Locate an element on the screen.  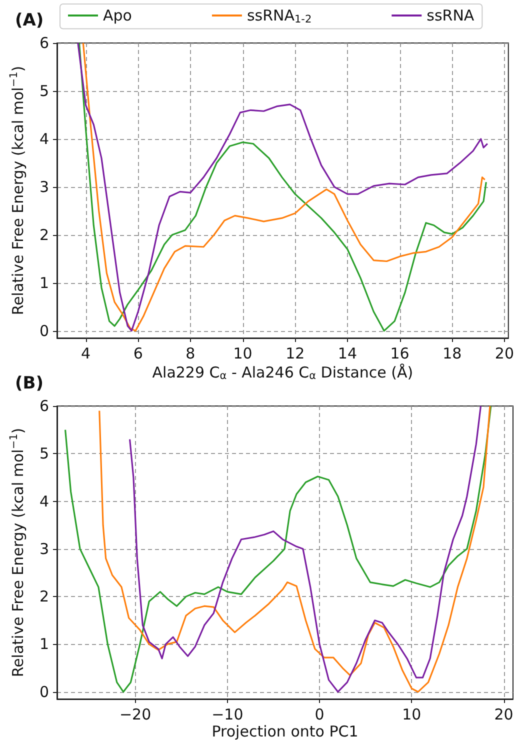
x-tick-label: 12 is located at coordinates (295, 353).